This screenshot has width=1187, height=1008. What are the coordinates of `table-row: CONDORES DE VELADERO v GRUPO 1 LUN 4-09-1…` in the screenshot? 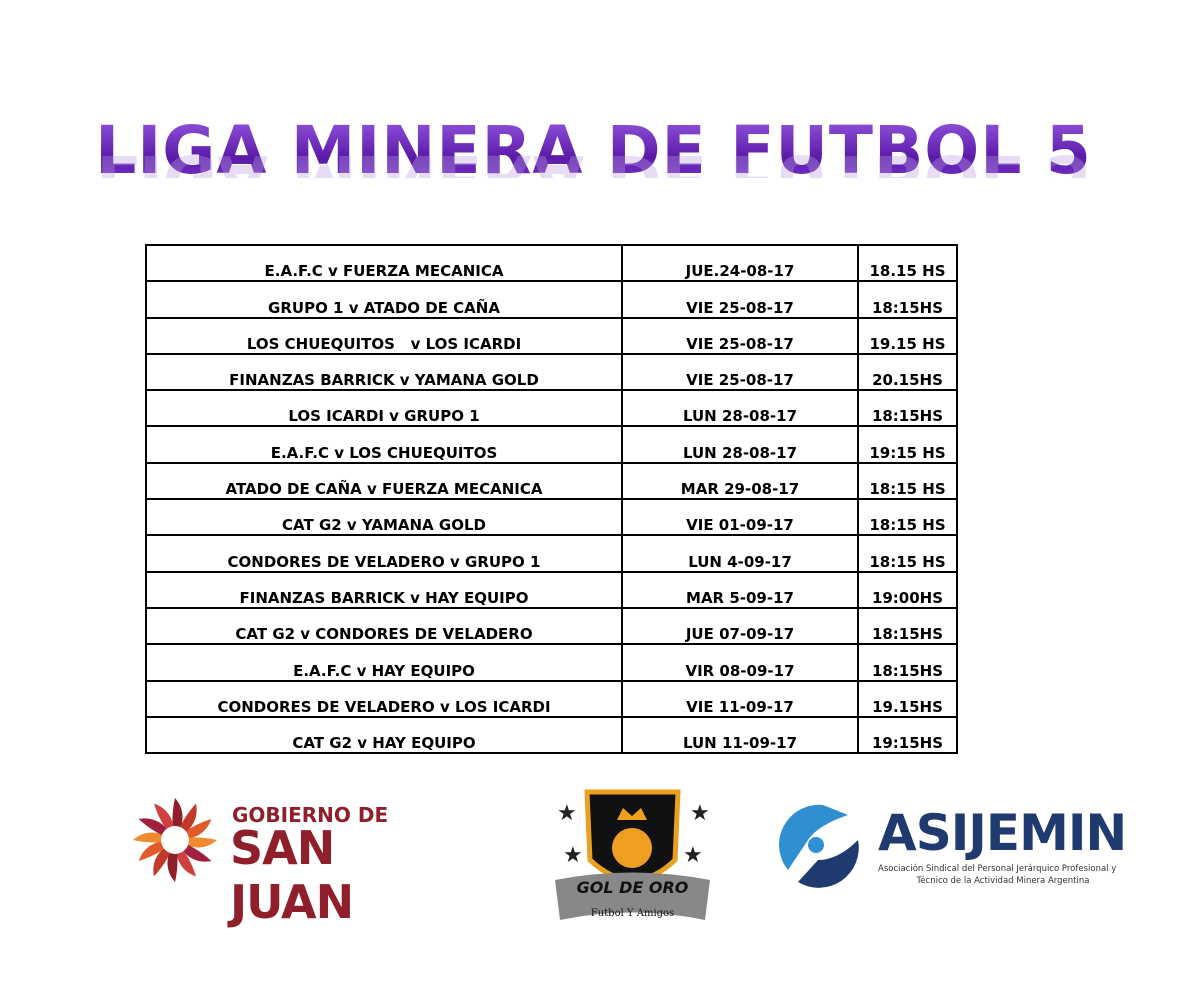 It's located at (551, 553).